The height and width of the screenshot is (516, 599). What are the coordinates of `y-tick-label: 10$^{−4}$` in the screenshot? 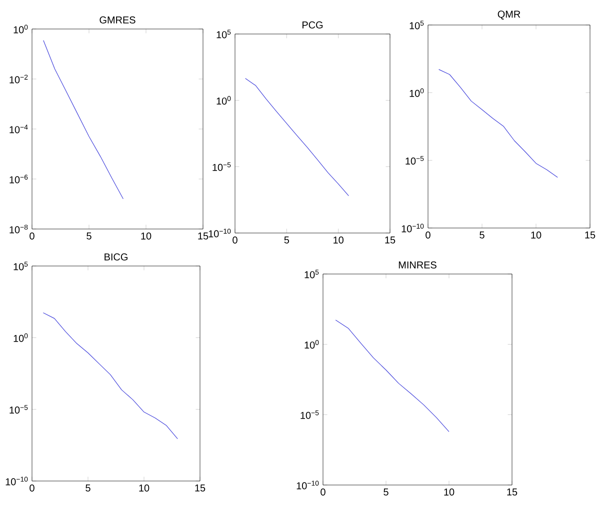 It's located at (19, 129).